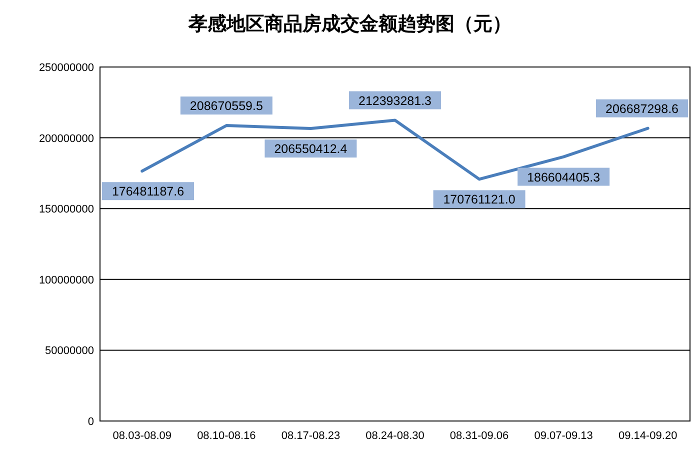 This screenshot has width=700, height=454. Describe the element at coordinates (66, 280) in the screenshot. I see `y-tick-label: 100000000` at that location.